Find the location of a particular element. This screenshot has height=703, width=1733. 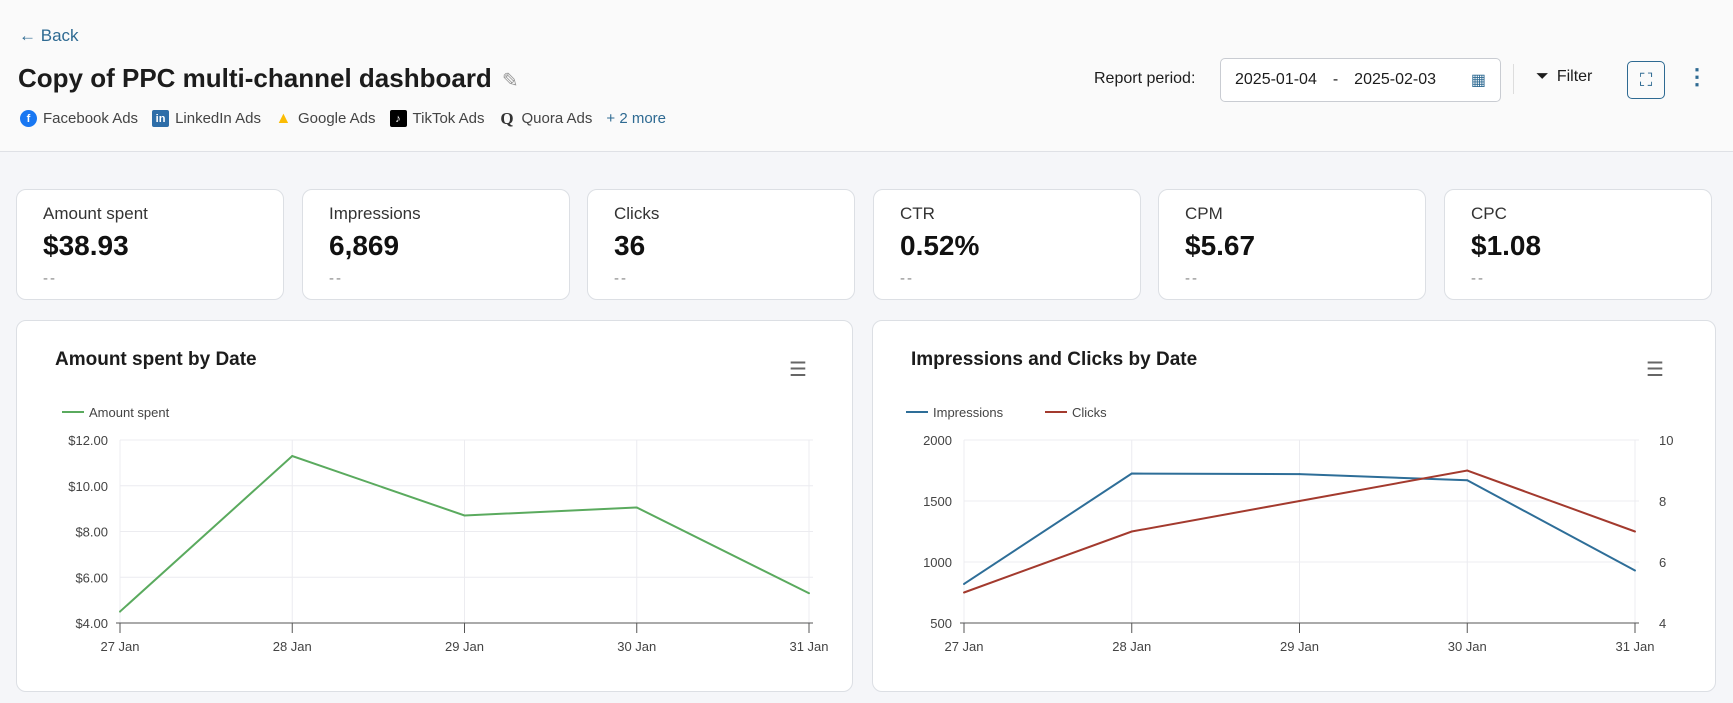

expand-icon: ⛶ is located at coordinates (1646, 79).